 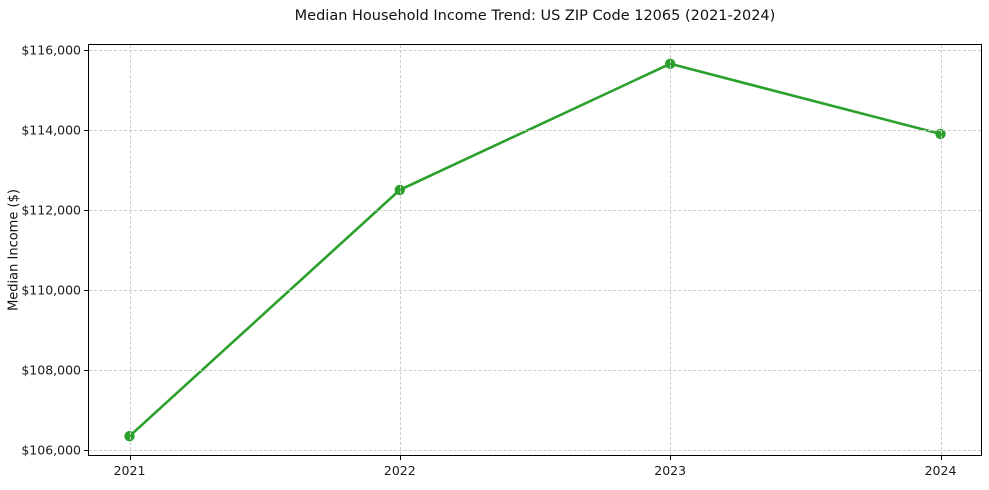 I want to click on x-tick-label: 2022, so click(x=399, y=470).